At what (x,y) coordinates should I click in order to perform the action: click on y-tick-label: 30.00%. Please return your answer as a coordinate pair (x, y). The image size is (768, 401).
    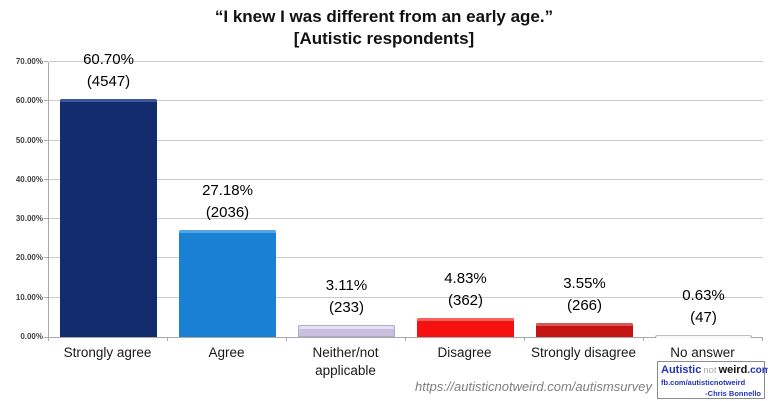
    Looking at the image, I should click on (29, 219).